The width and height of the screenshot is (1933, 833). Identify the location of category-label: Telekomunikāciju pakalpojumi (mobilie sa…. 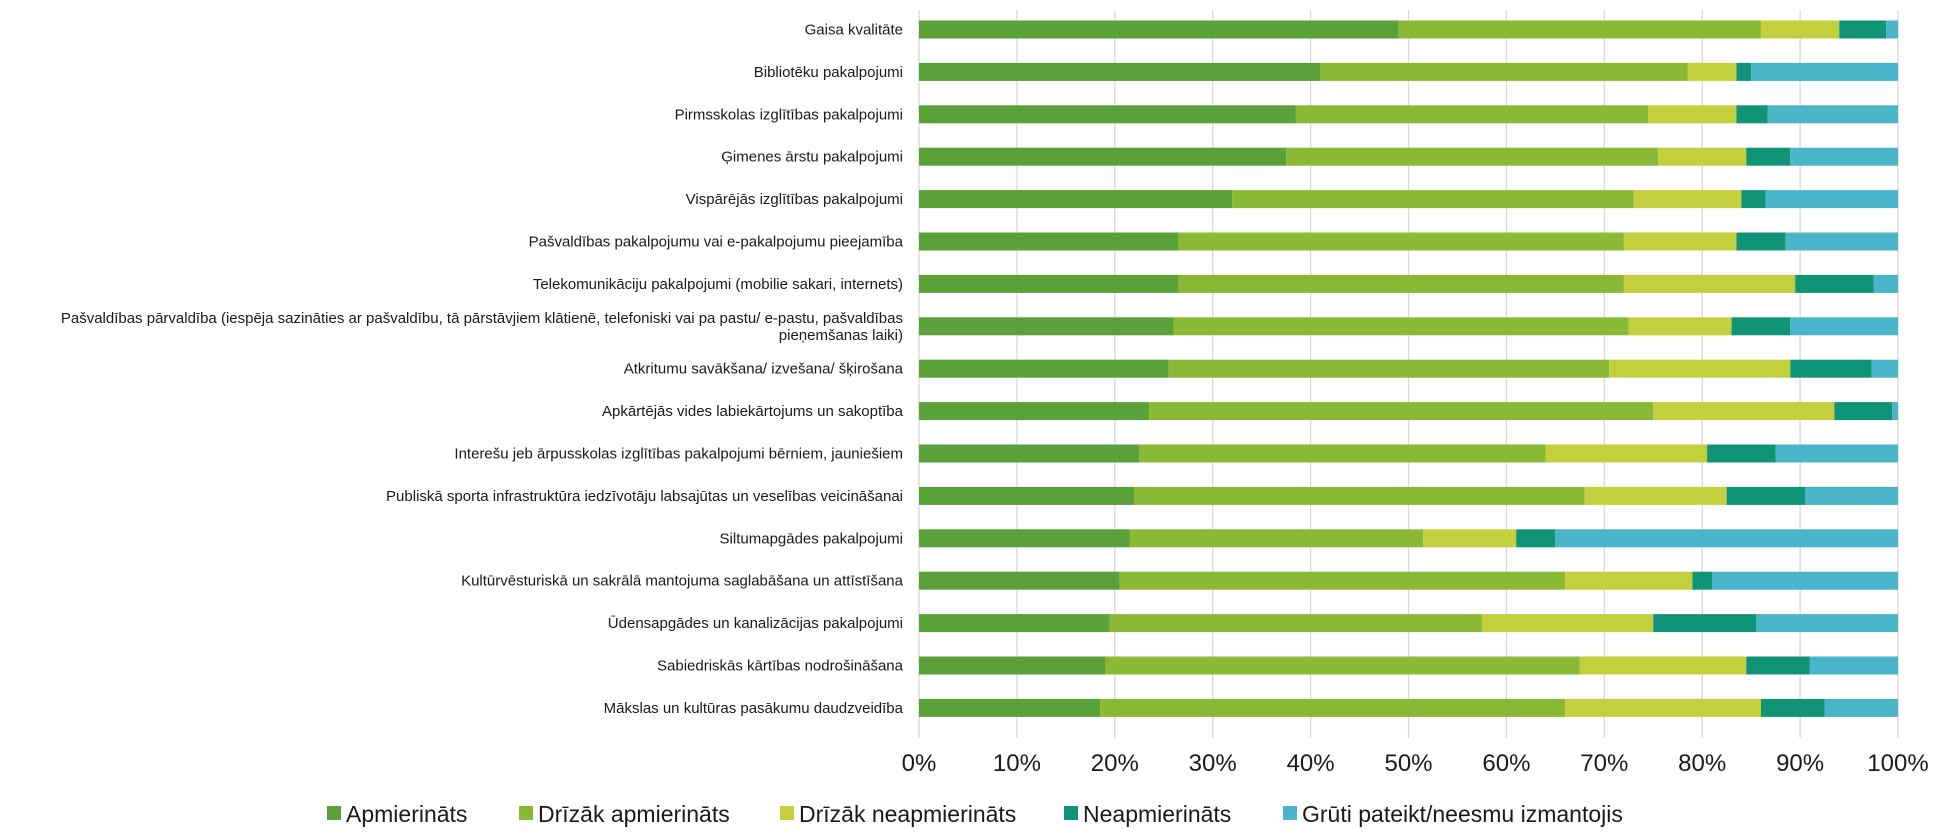
(718, 284).